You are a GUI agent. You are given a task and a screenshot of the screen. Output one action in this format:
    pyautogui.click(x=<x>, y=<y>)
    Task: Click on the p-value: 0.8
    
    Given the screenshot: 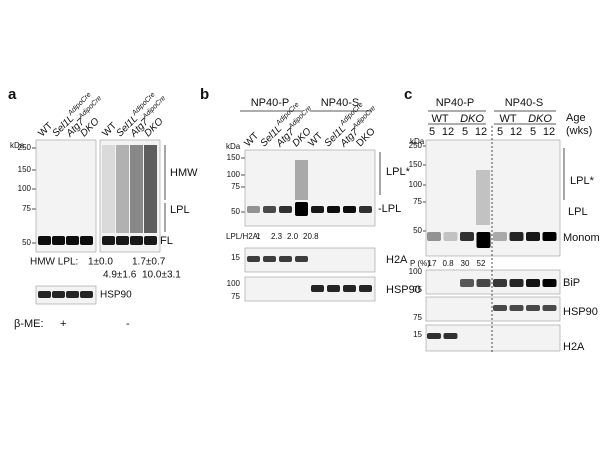 What is the action you would take?
    pyautogui.click(x=448, y=263)
    